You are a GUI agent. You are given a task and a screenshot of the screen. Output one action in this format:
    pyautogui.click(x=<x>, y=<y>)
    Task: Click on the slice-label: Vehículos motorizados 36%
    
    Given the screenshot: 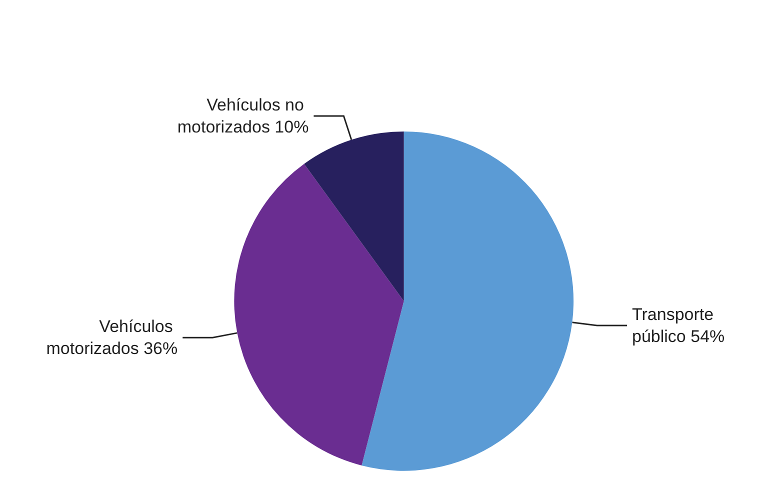 What is the action you would take?
    pyautogui.click(x=112, y=337)
    